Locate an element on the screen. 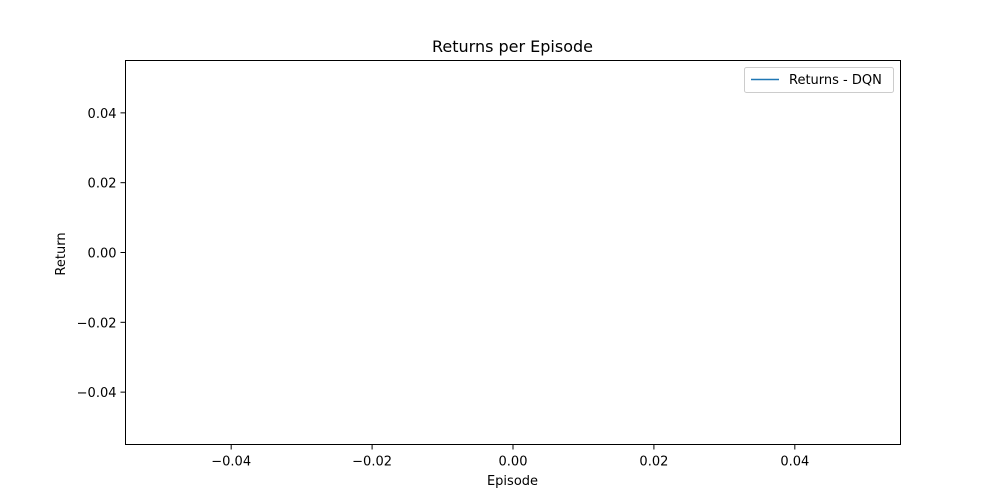 This screenshot has width=1000, height=500. y-axis-label: Return is located at coordinates (61, 253).